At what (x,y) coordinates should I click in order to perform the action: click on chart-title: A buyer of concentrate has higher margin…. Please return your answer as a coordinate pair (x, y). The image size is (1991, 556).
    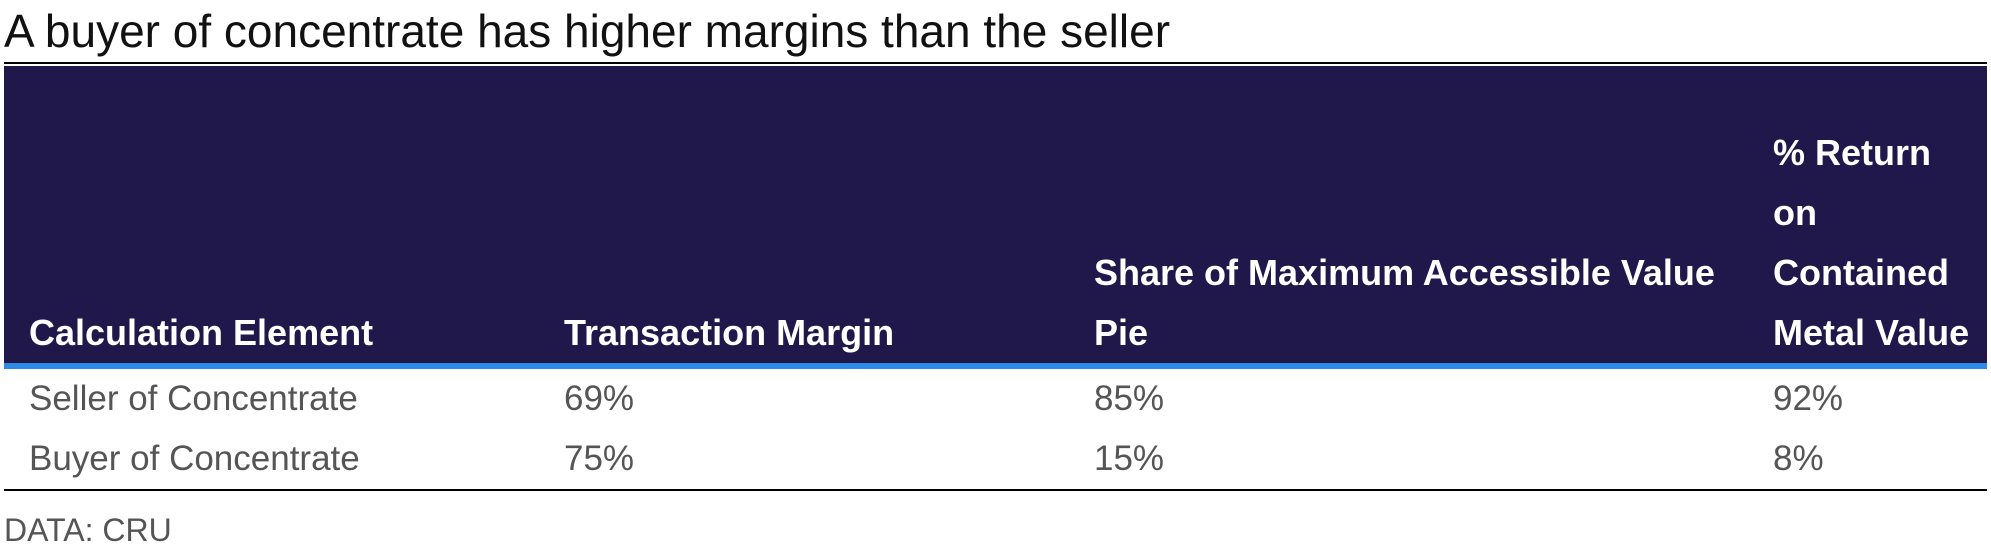
    Looking at the image, I should click on (587, 31).